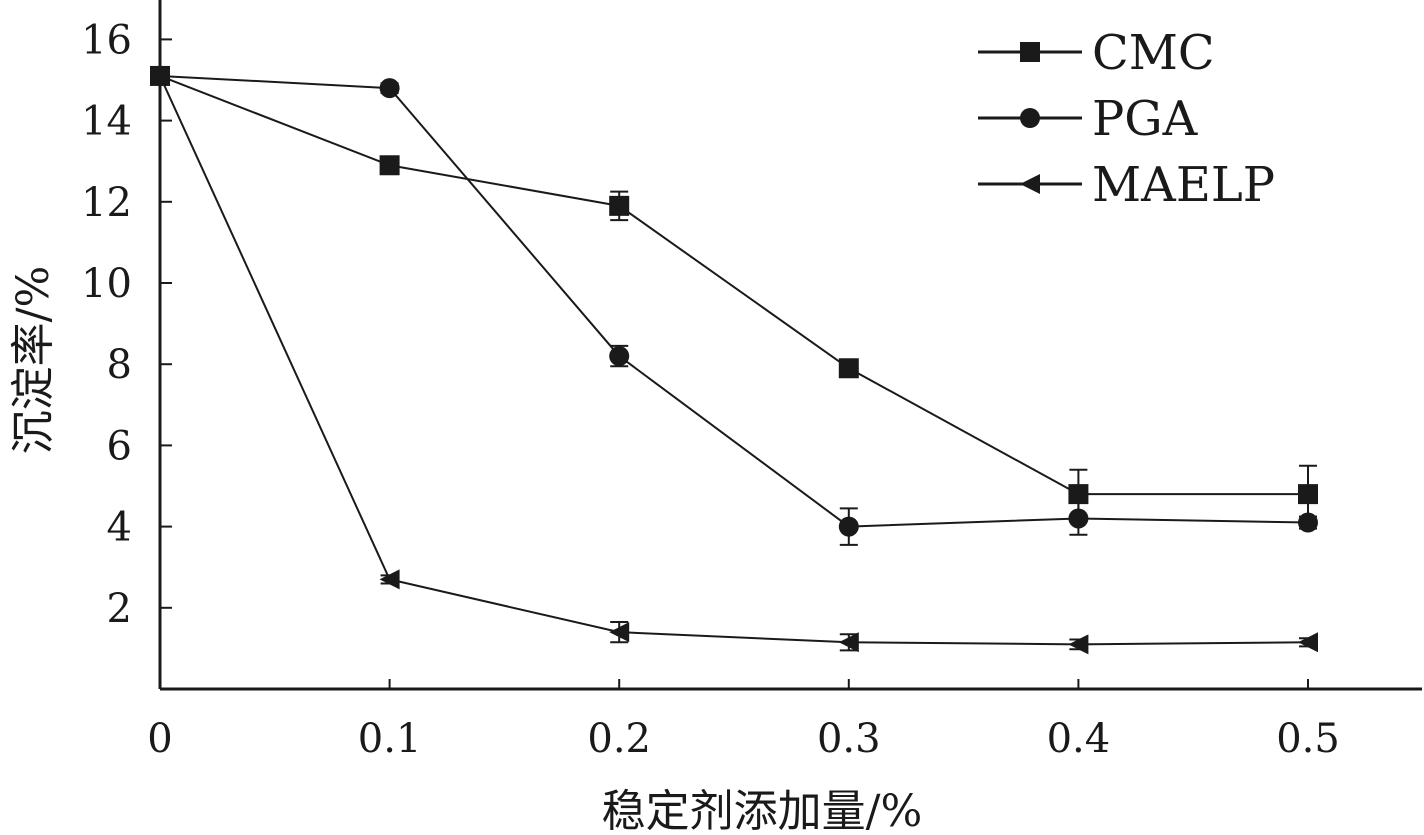  What do you see at coordinates (619, 739) in the screenshot?
I see `x-tick-label: 0.2` at bounding box center [619, 739].